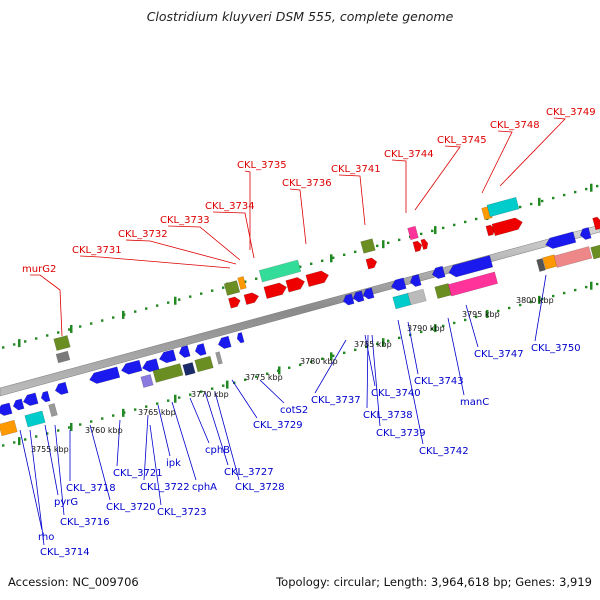 The height and width of the screenshot is (600, 600). Describe the element at coordinates (409, 154) in the screenshot. I see `forward-gene-label: CKL_3744` at that location.